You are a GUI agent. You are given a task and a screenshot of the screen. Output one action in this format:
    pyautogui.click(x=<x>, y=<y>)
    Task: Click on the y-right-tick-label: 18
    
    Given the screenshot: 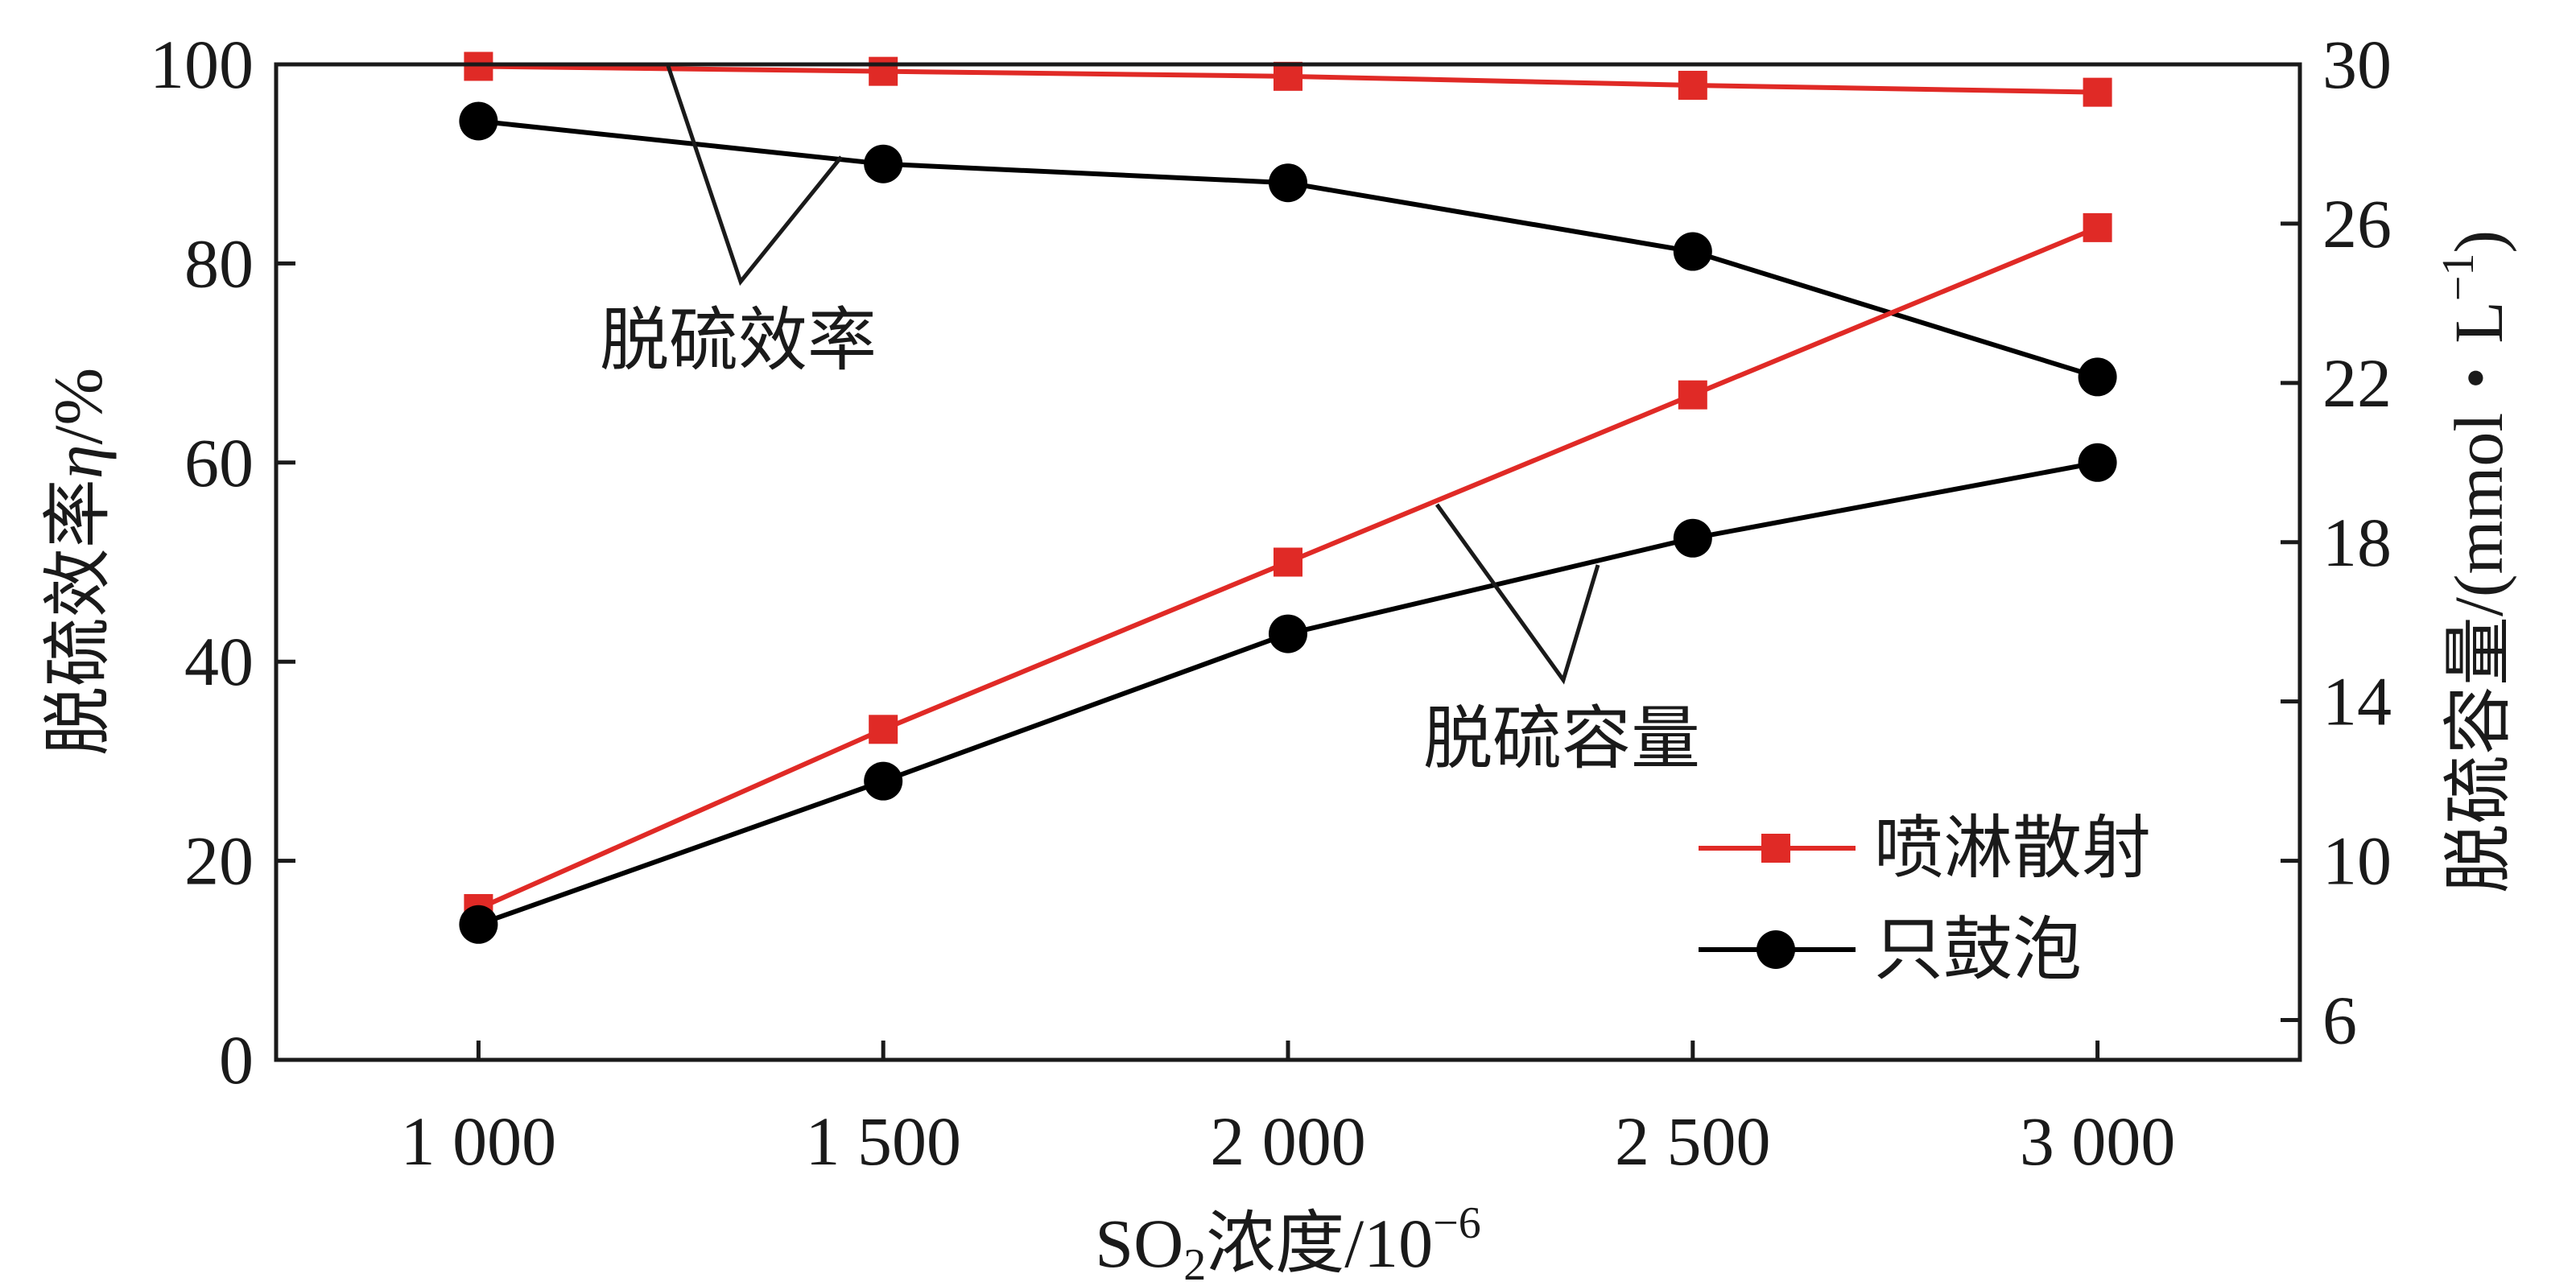 What is the action you would take?
    pyautogui.click(x=2357, y=542)
    